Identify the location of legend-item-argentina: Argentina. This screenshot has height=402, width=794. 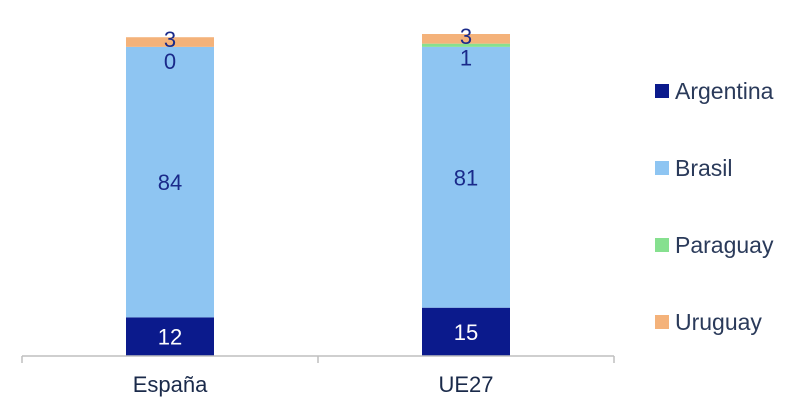
(714, 91).